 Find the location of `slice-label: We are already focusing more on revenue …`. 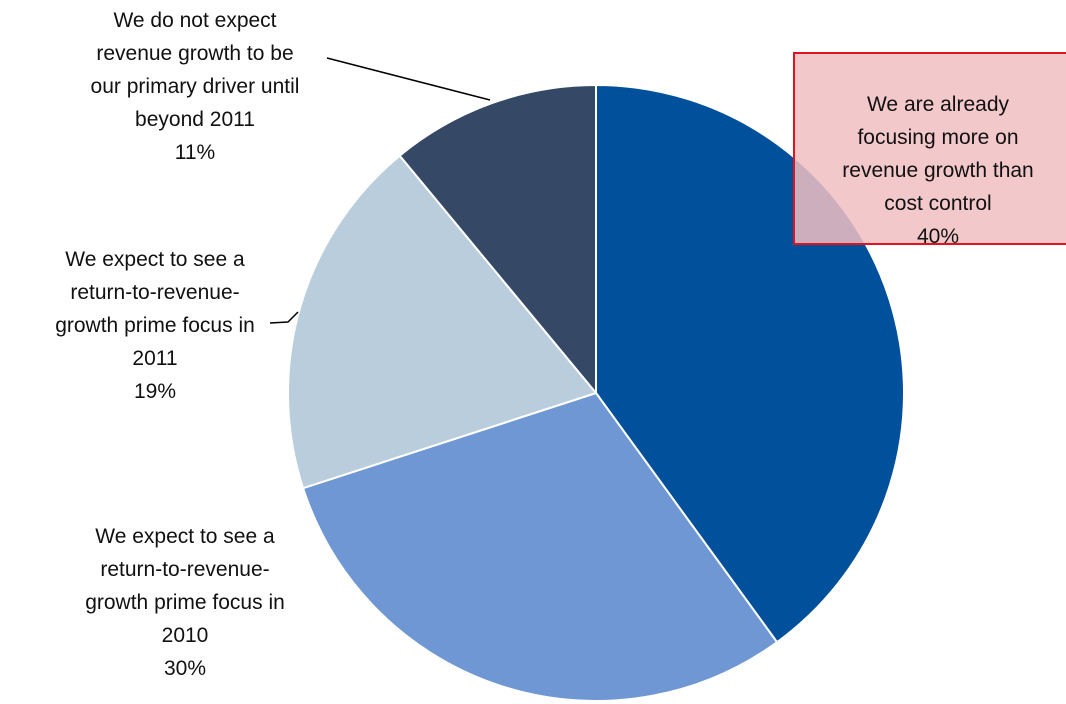

slice-label: We are already focusing more on revenue … is located at coordinates (930, 166).